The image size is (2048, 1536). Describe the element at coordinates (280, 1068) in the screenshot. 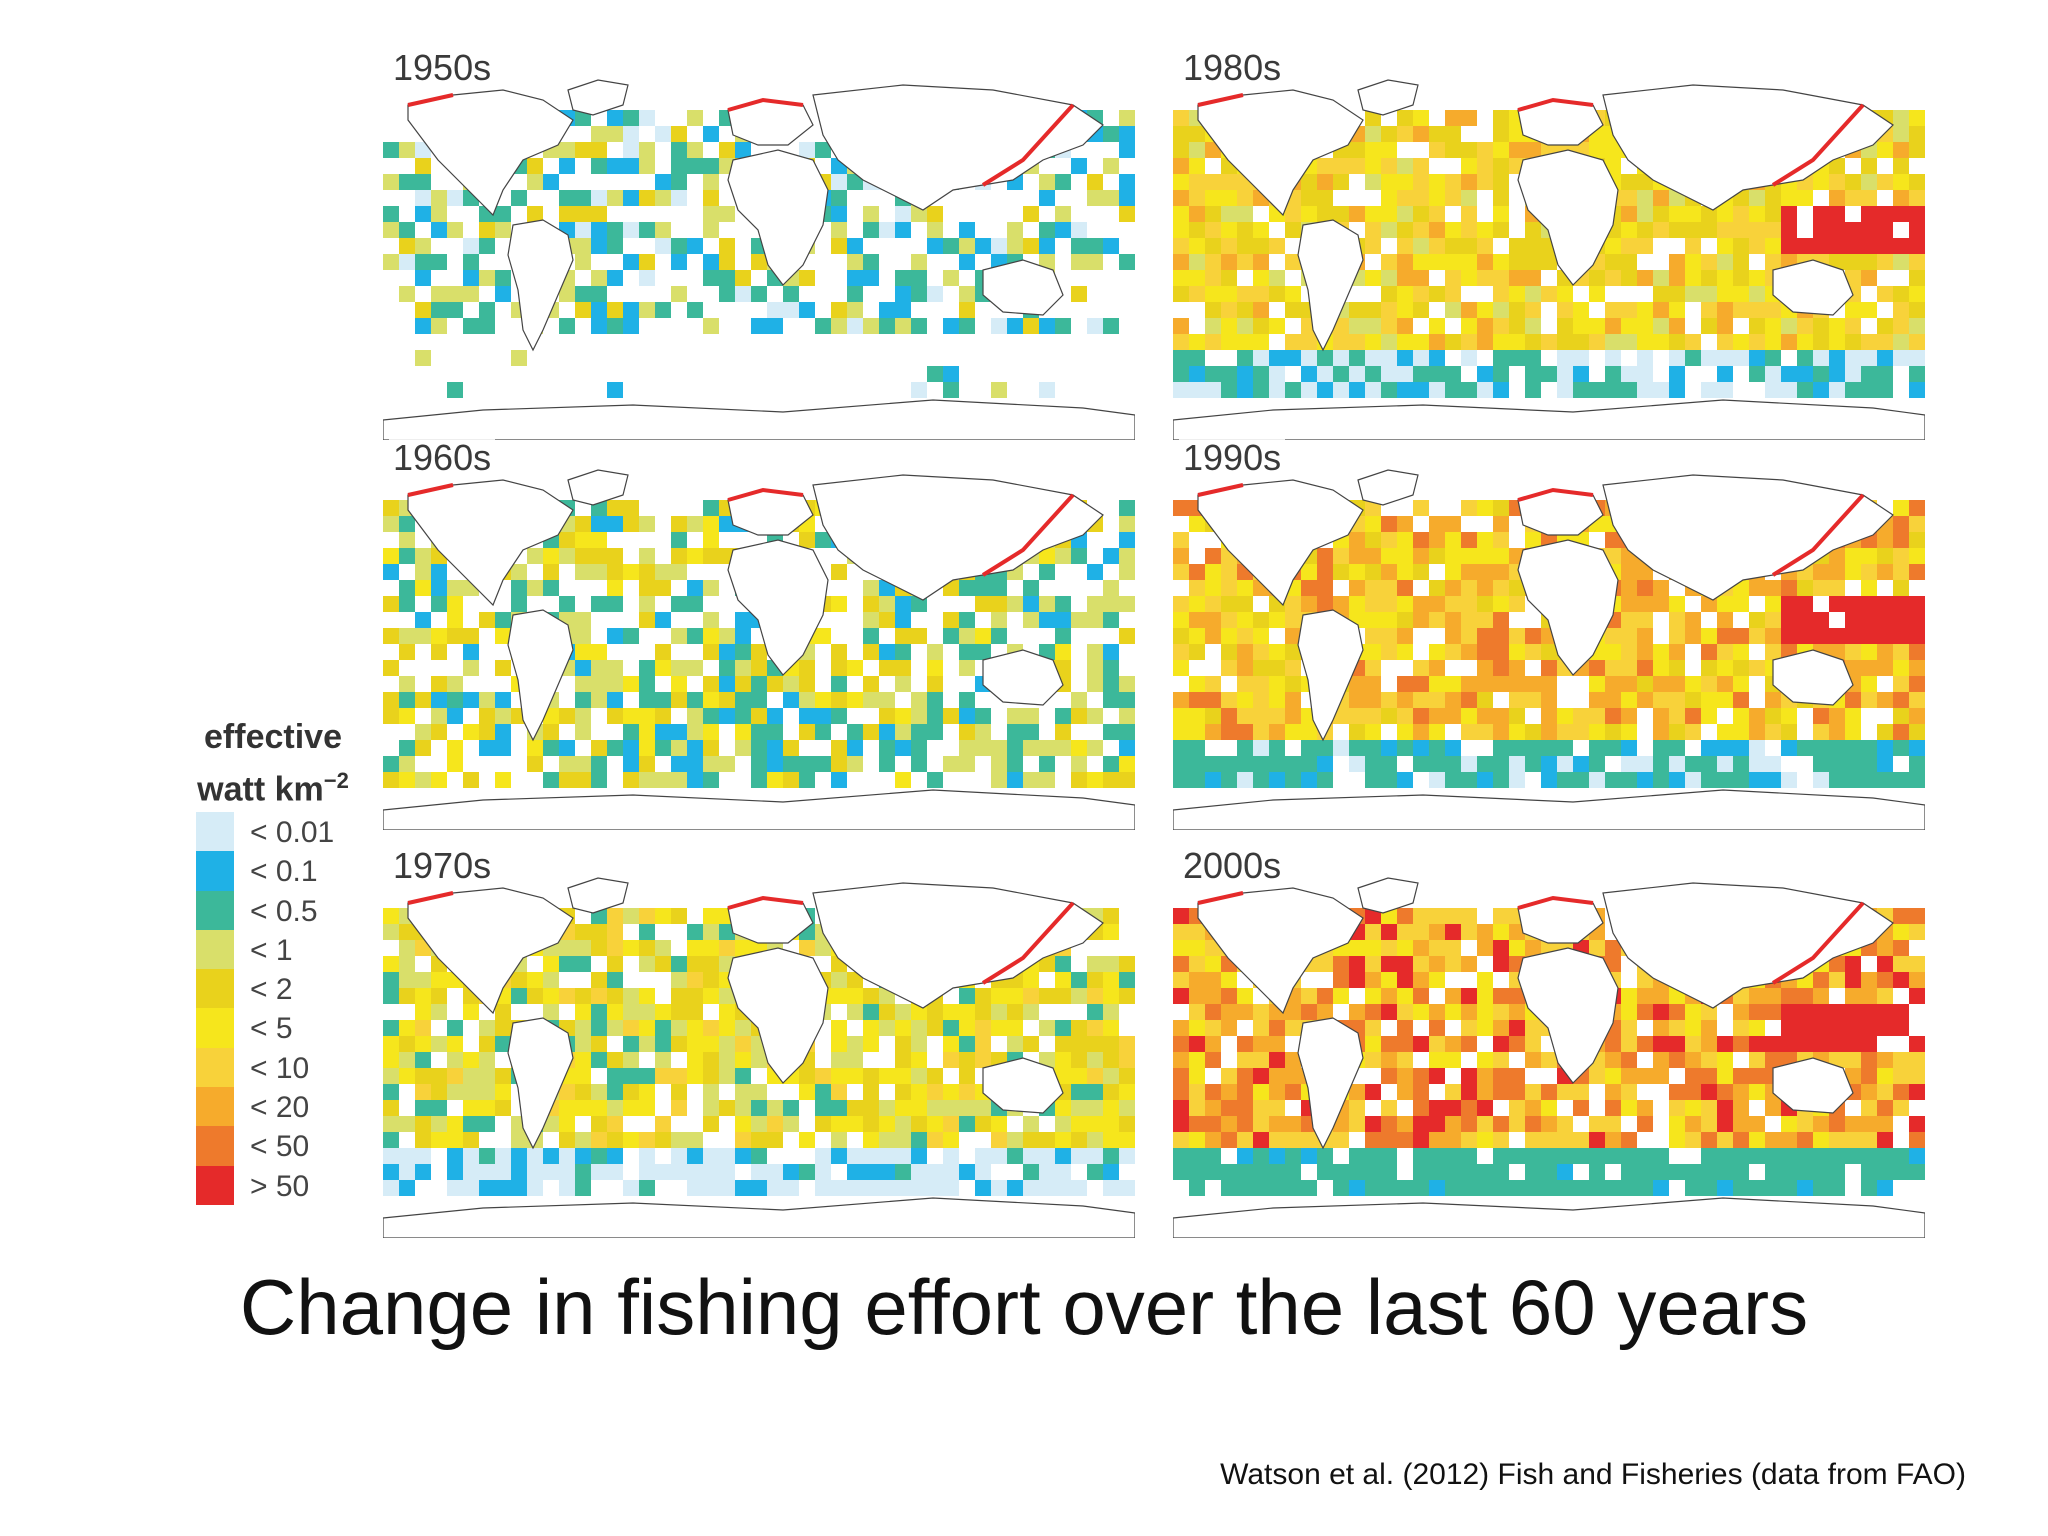

I see `legend-label: < 10` at that location.